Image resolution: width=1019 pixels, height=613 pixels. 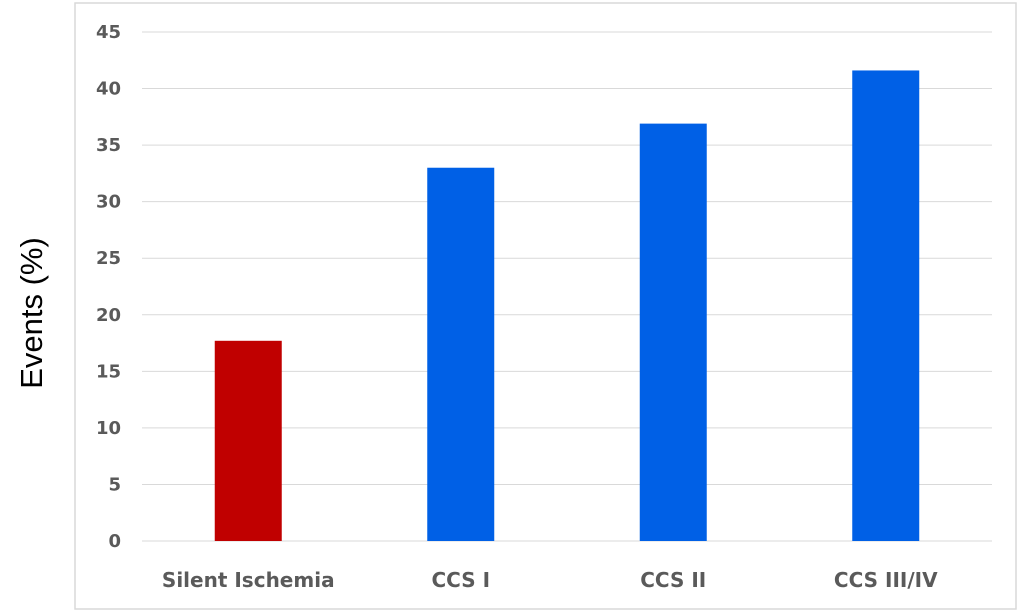 What do you see at coordinates (248, 440) in the screenshot?
I see `bar-silent-ischemia` at bounding box center [248, 440].